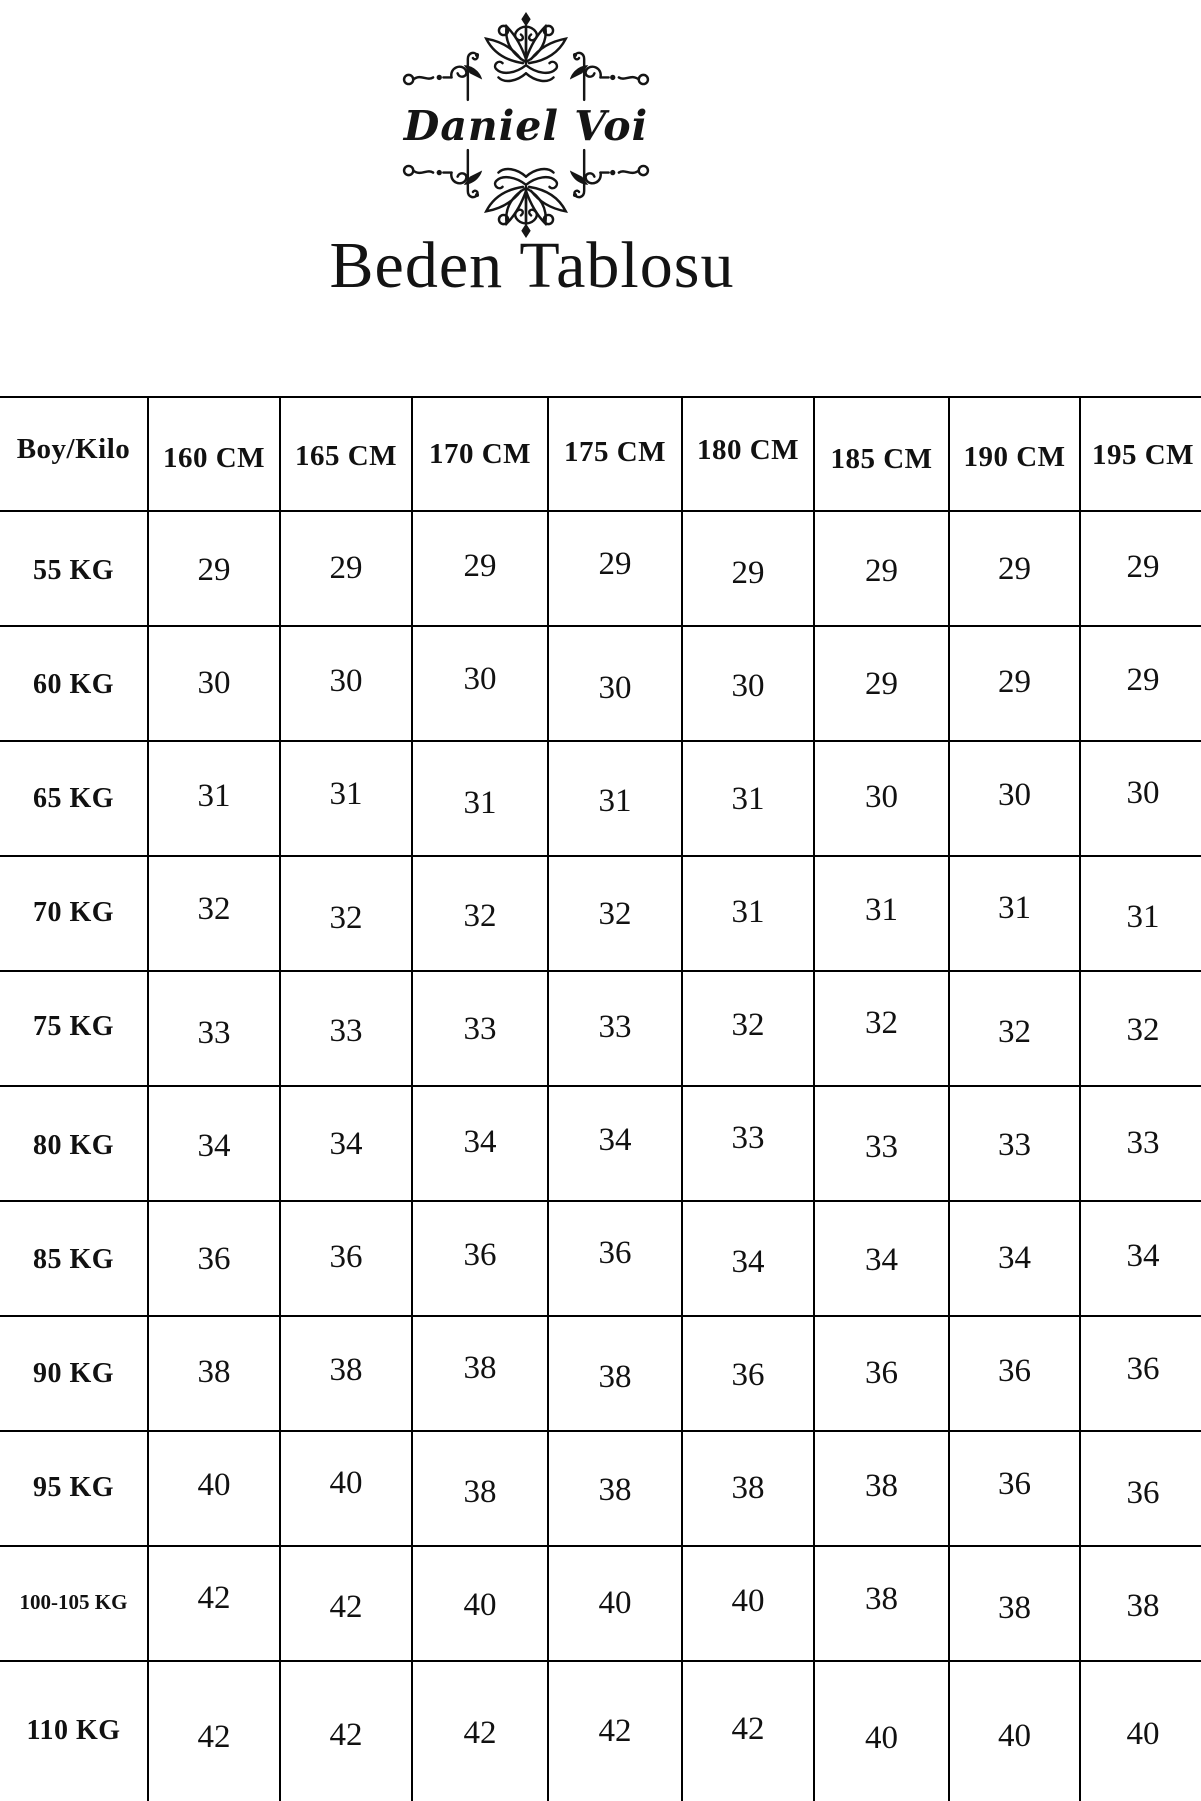 The image size is (1201, 1801). I want to click on table-row: 95 KG 40 40 38 38 38 38 36 36, so click(600, 1488).